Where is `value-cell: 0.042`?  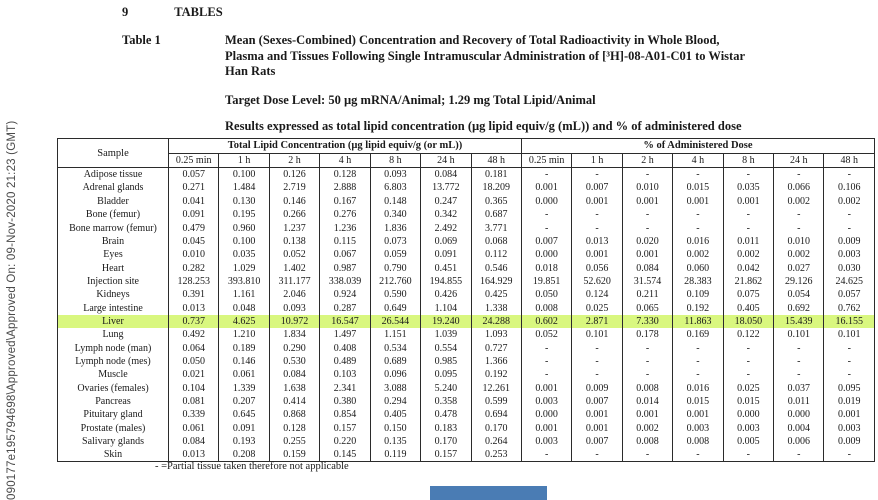 value-cell: 0.042 is located at coordinates (748, 268).